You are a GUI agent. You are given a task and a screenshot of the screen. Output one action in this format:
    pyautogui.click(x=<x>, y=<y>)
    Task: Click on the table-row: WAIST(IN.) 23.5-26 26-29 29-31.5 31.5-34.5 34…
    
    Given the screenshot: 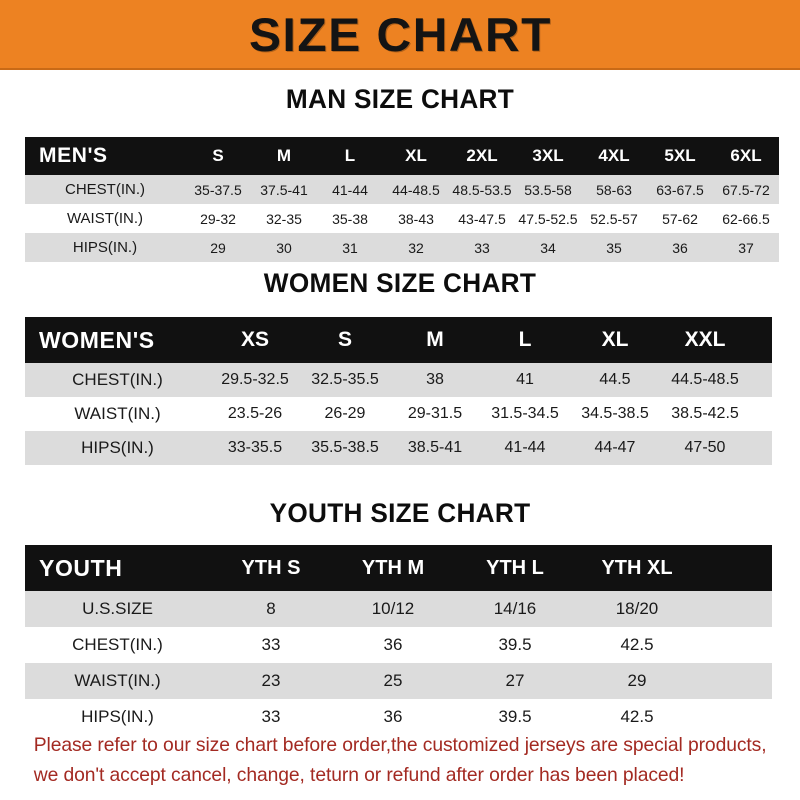 What is the action you would take?
    pyautogui.click(x=398, y=414)
    